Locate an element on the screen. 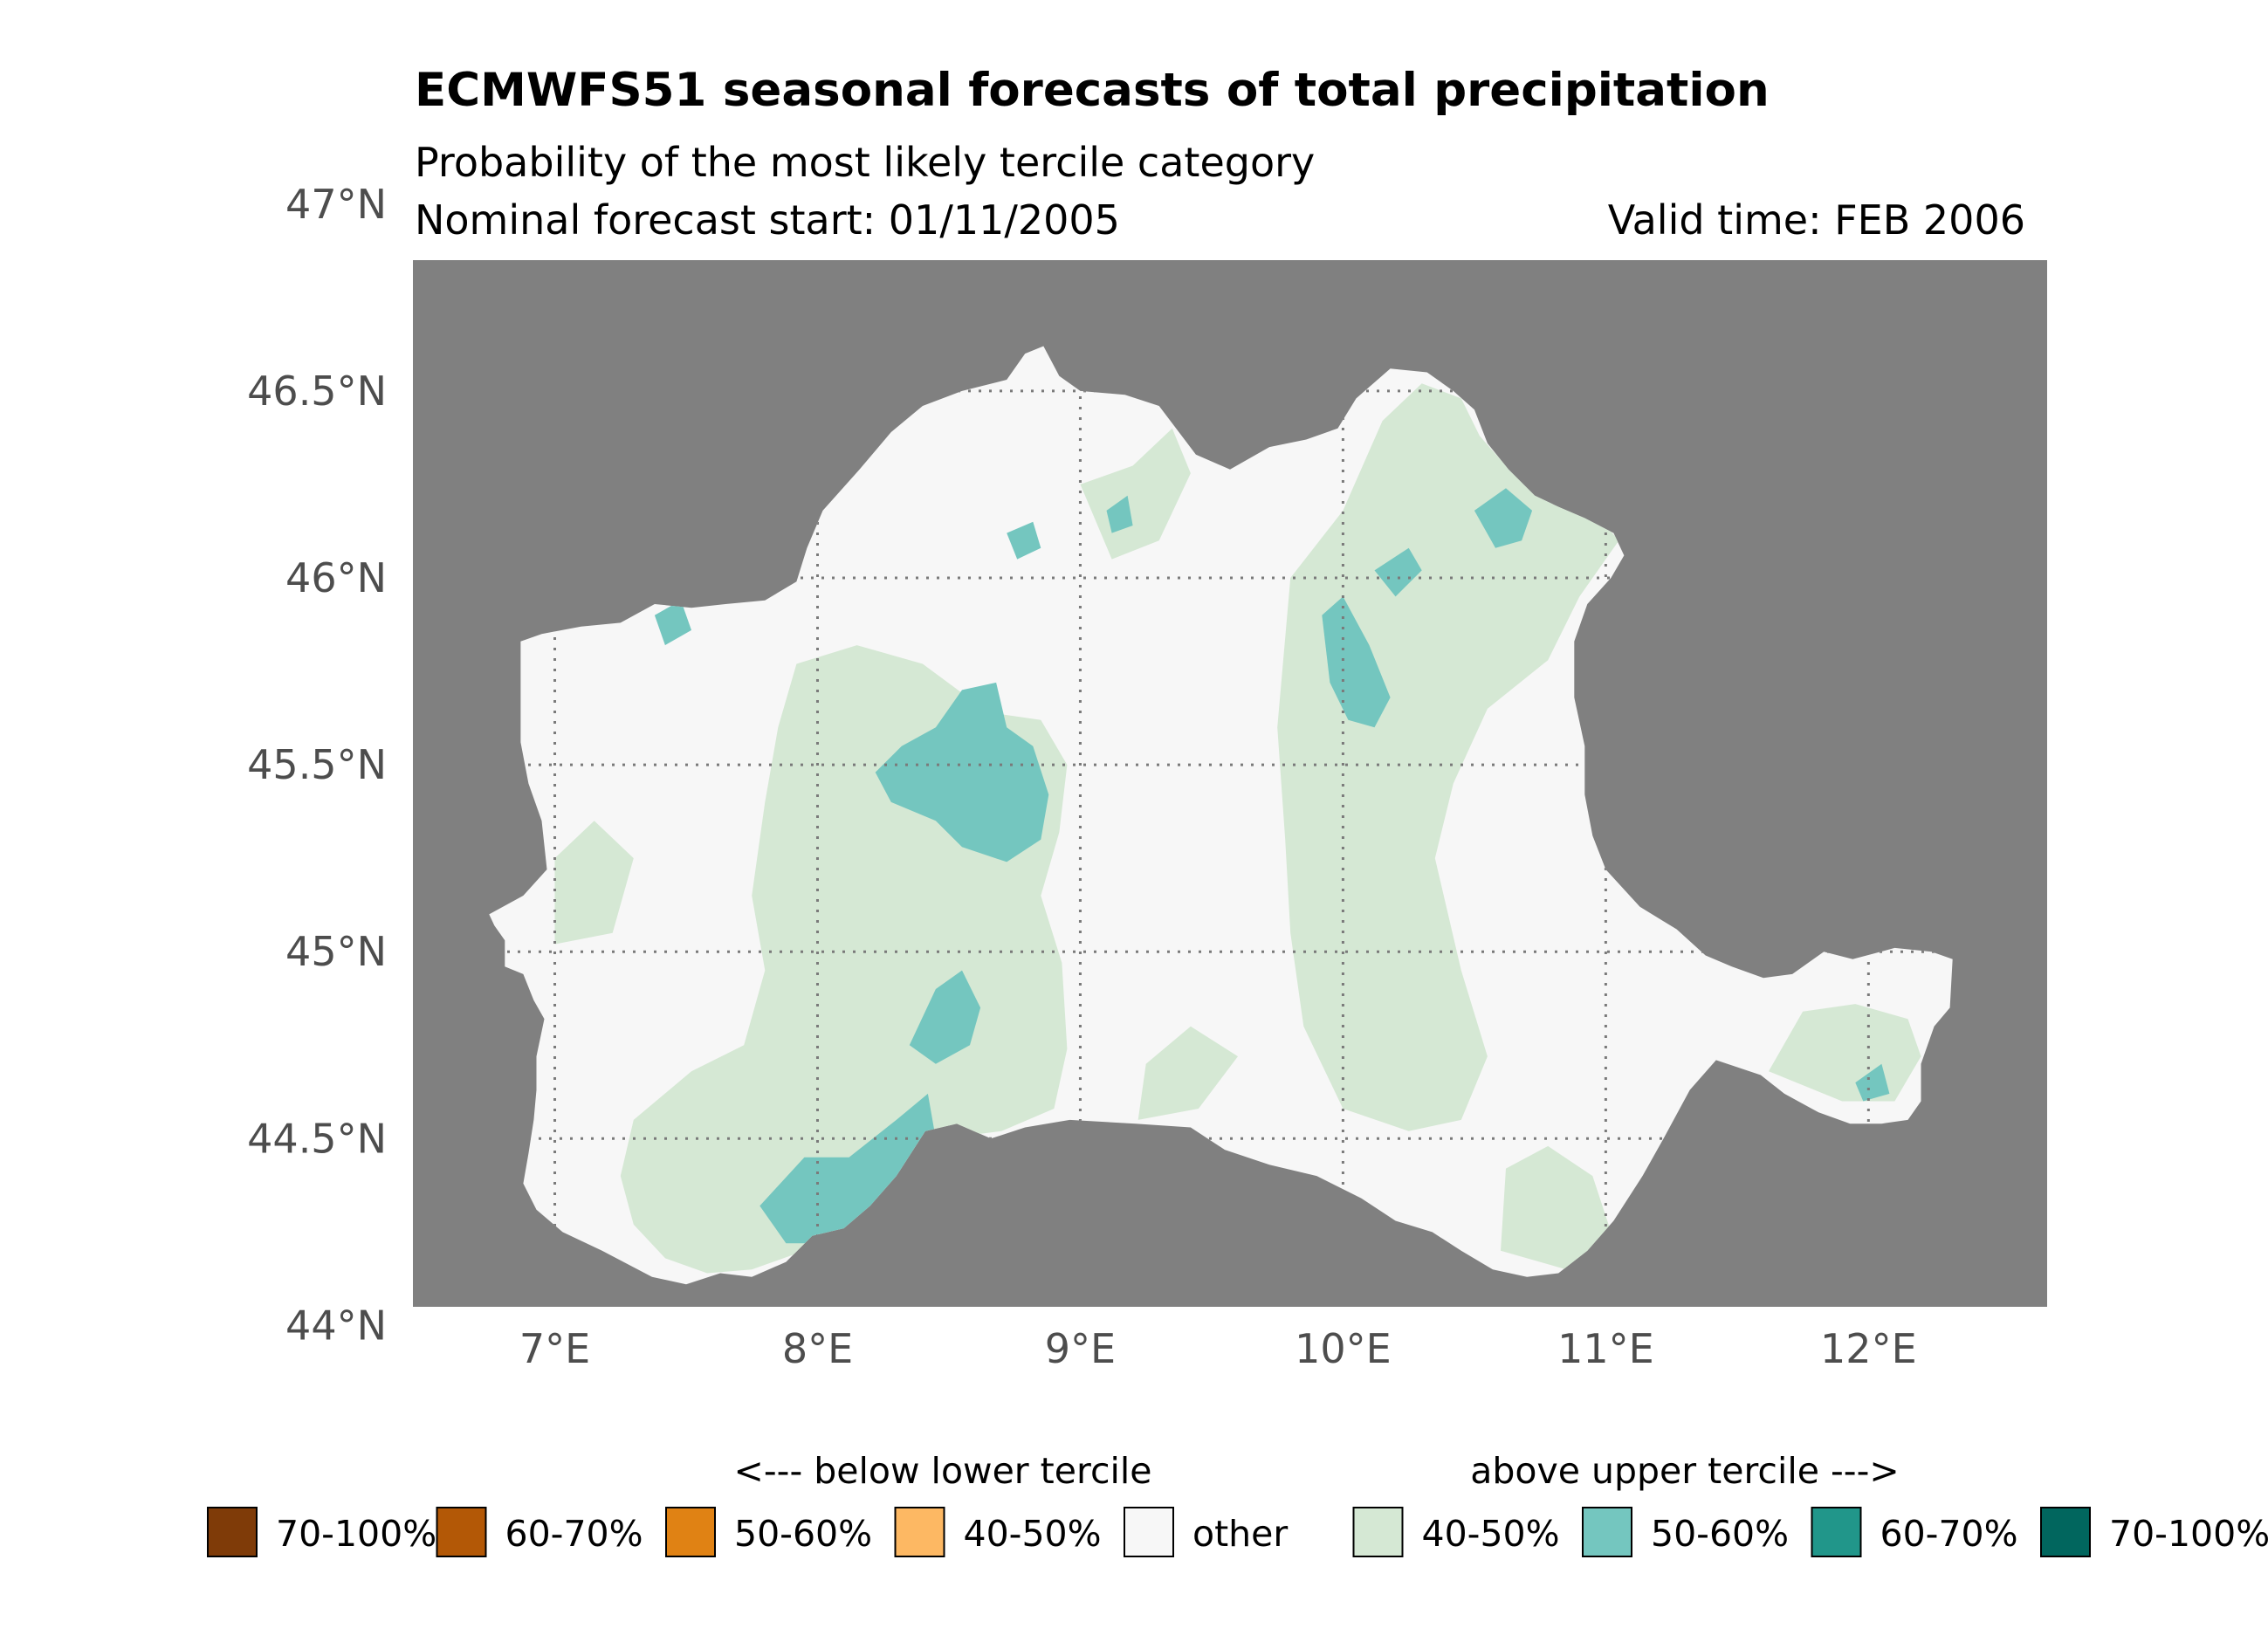 The image size is (2268, 1649). x-tick-label: 12°E is located at coordinates (1868, 1348).